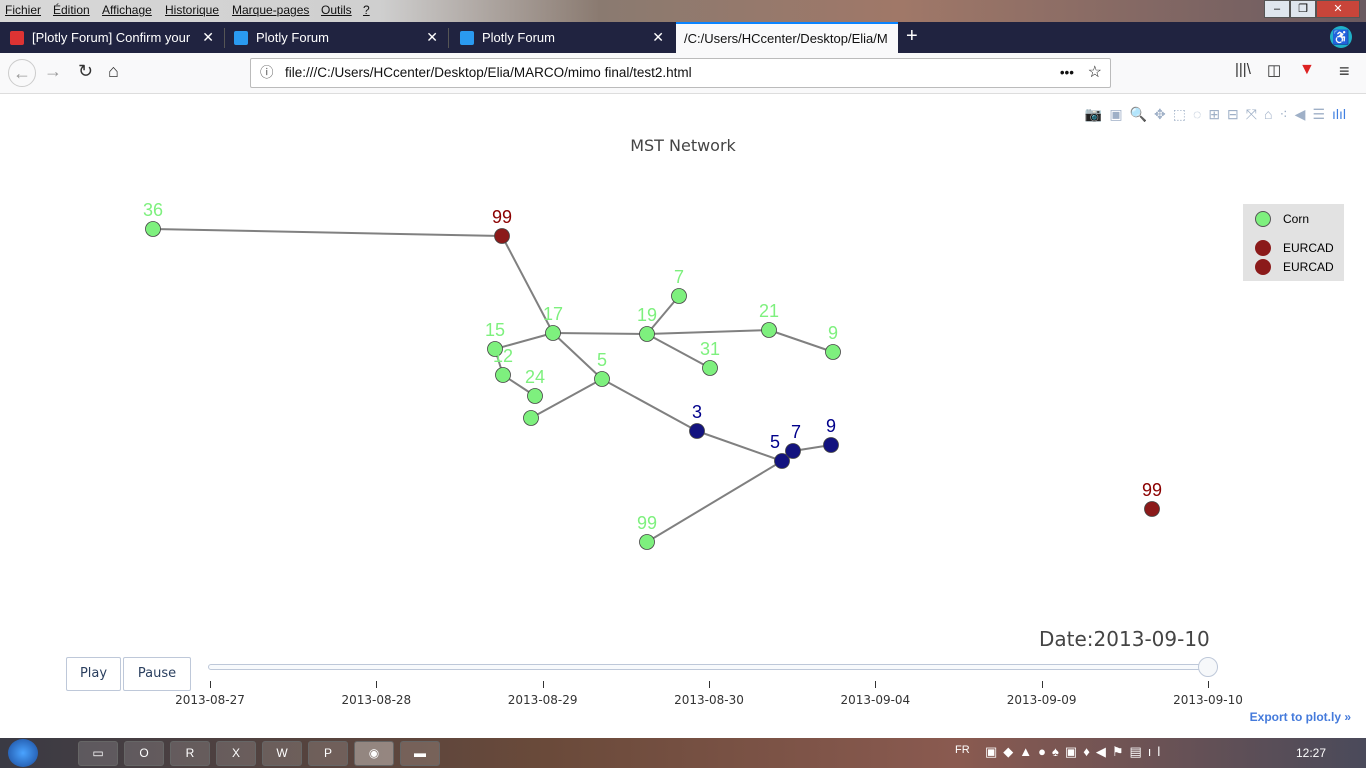 This screenshot has width=1366, height=768. Describe the element at coordinates (1268, 114) in the screenshot. I see `home-axes-icon: ⌂` at that location.